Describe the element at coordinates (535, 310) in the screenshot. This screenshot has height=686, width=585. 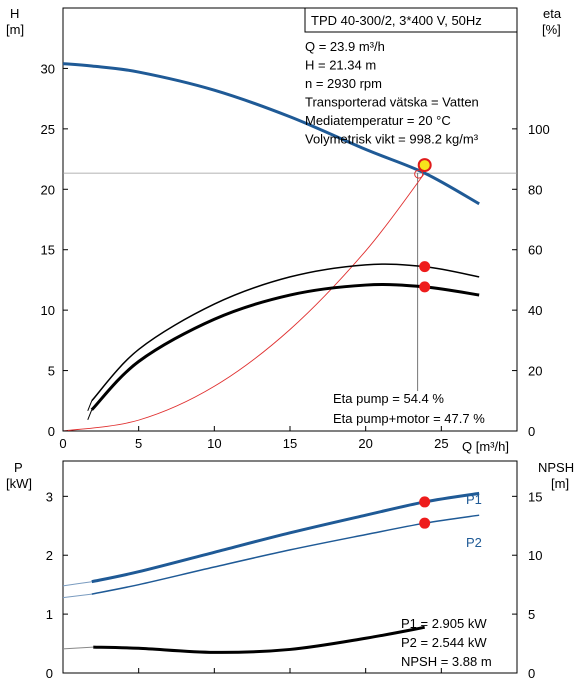
I see `eta-tick-label: 40` at that location.